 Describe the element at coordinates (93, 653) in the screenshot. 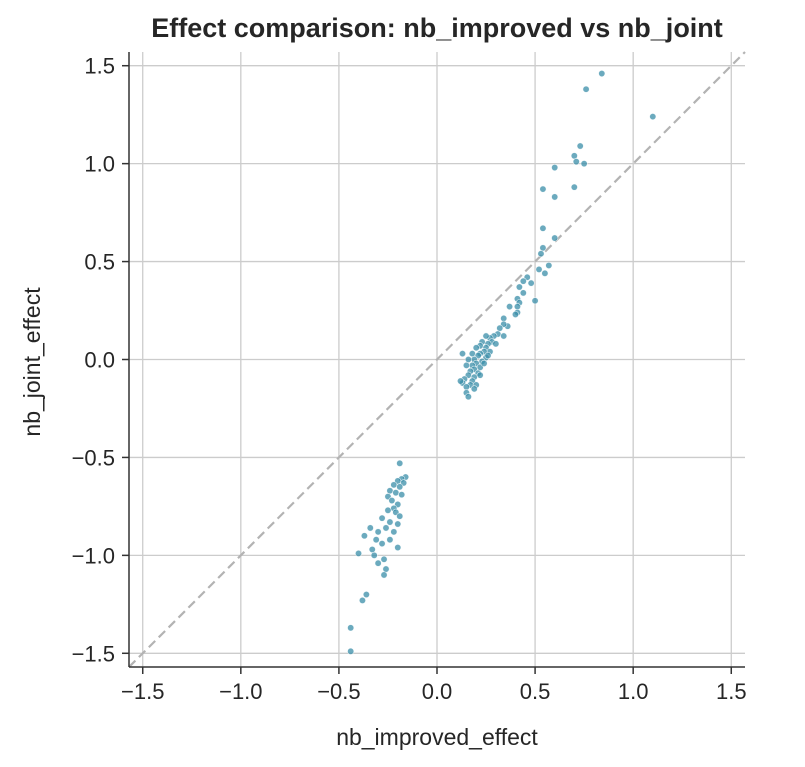

I see `y-tick-label: −1.5` at that location.